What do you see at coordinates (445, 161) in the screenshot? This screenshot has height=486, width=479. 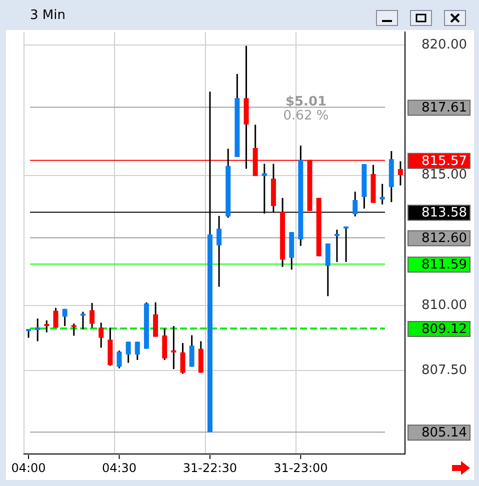 I see `ref-line-label: 815.57` at bounding box center [445, 161].